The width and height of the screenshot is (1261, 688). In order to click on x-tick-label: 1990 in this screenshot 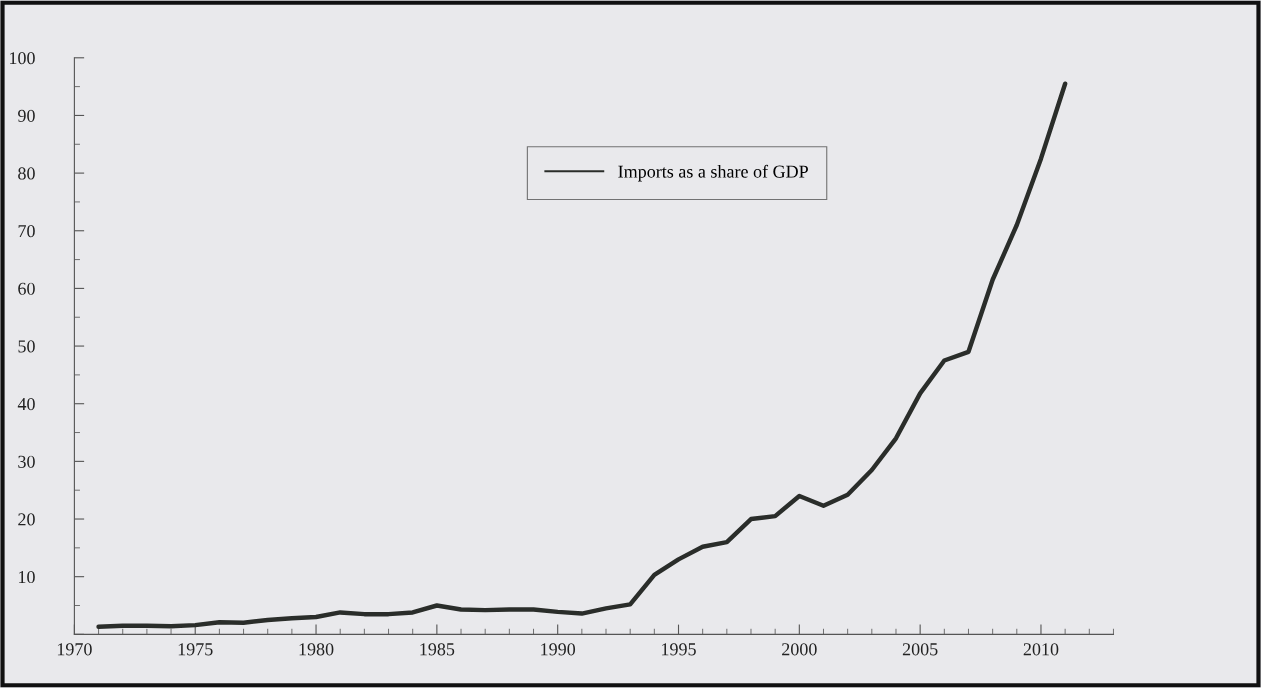, I will do `click(558, 649)`.